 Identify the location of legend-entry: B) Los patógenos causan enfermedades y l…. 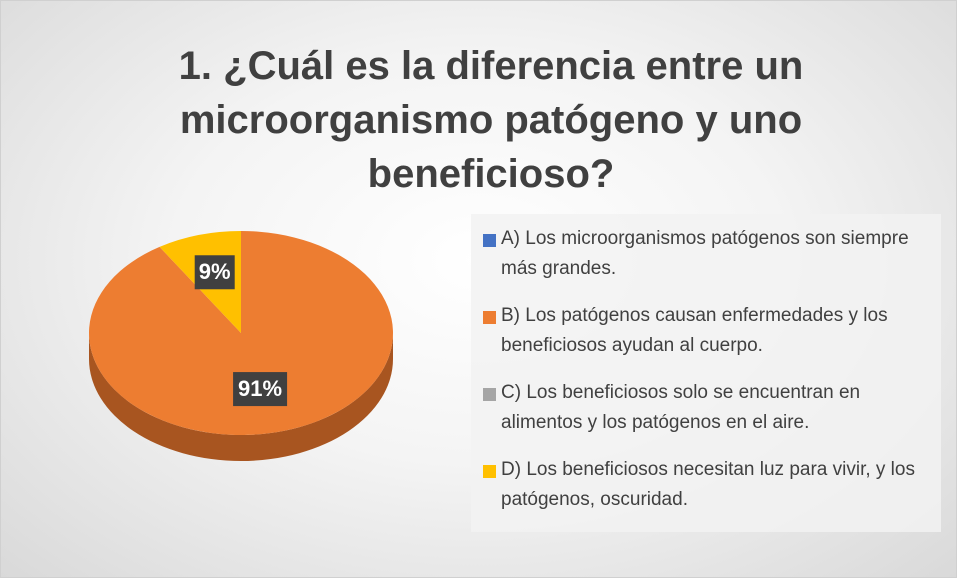
(704, 331).